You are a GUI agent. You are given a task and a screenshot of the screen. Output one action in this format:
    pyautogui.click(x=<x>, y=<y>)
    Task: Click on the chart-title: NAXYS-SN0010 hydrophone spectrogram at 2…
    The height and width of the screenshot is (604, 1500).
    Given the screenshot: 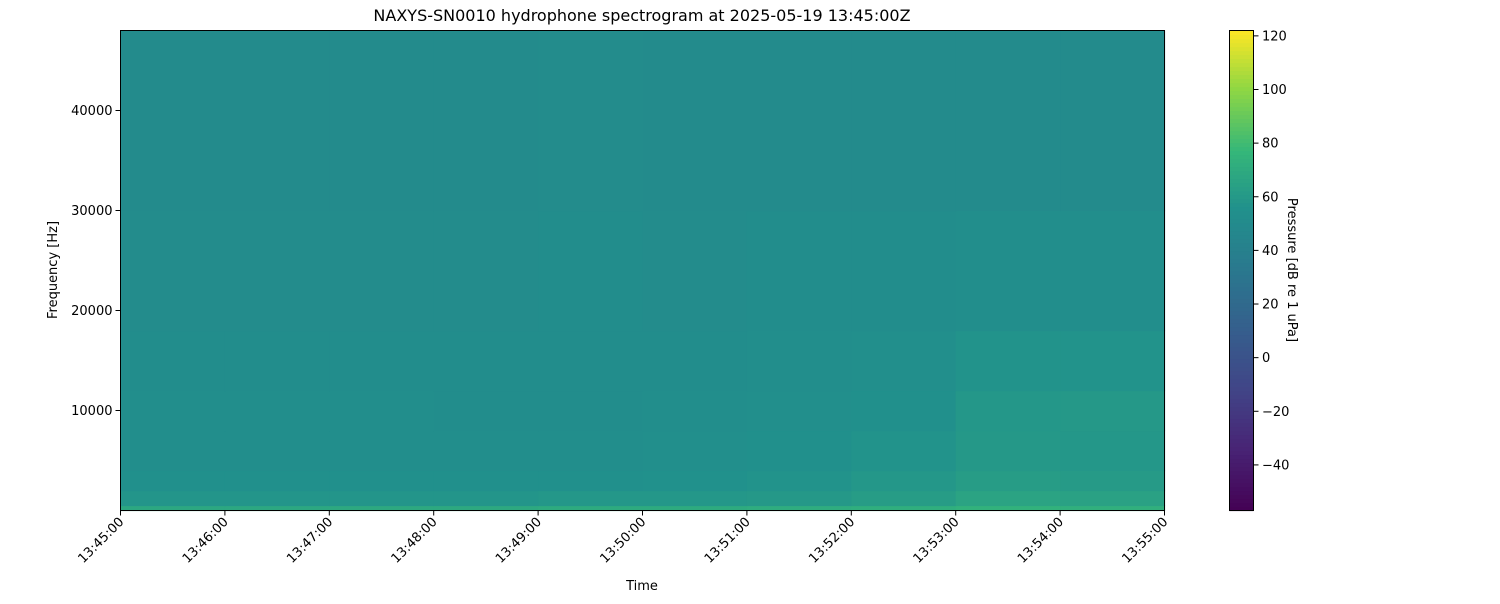 What is the action you would take?
    pyautogui.click(x=641, y=15)
    